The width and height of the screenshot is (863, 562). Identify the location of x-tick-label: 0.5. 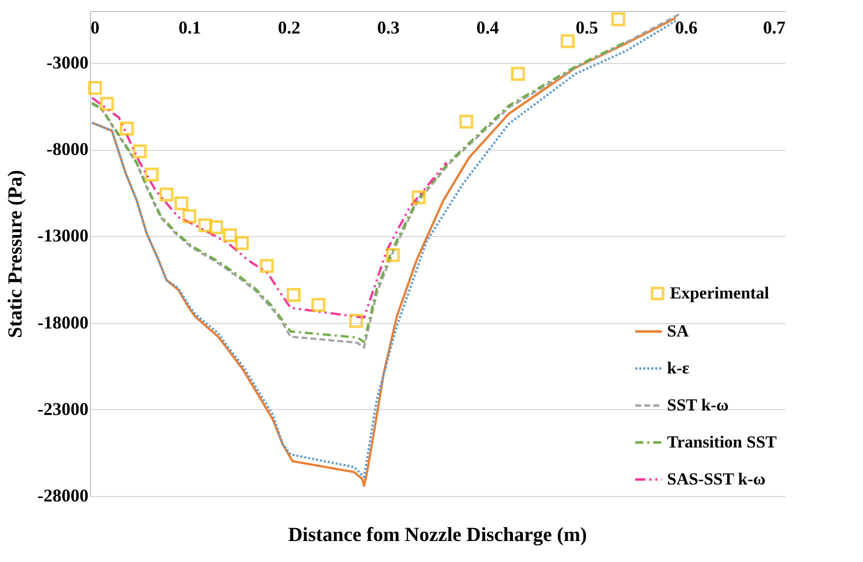
(587, 28).